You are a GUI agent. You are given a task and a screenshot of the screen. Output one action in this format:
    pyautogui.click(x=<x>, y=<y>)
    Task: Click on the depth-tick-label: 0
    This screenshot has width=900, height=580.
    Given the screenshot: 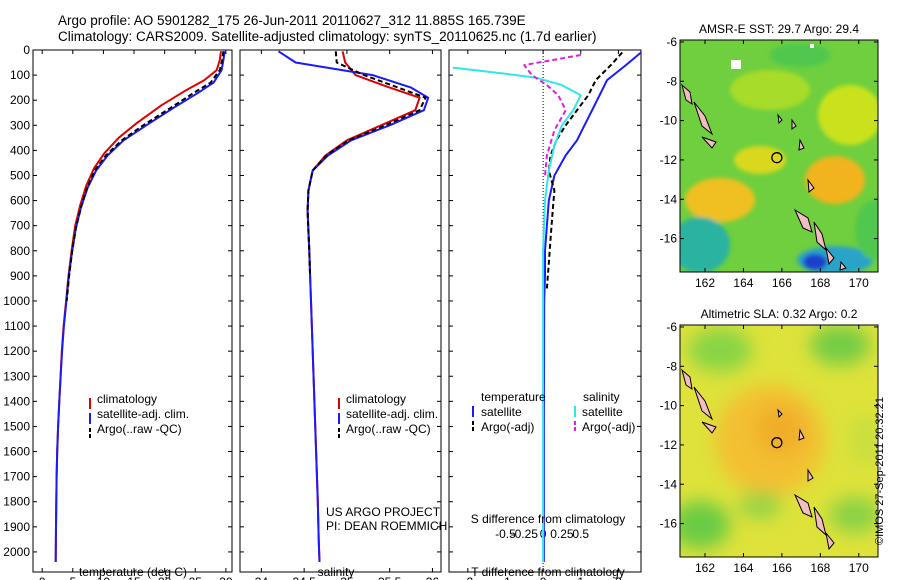 What is the action you would take?
    pyautogui.click(x=26, y=50)
    